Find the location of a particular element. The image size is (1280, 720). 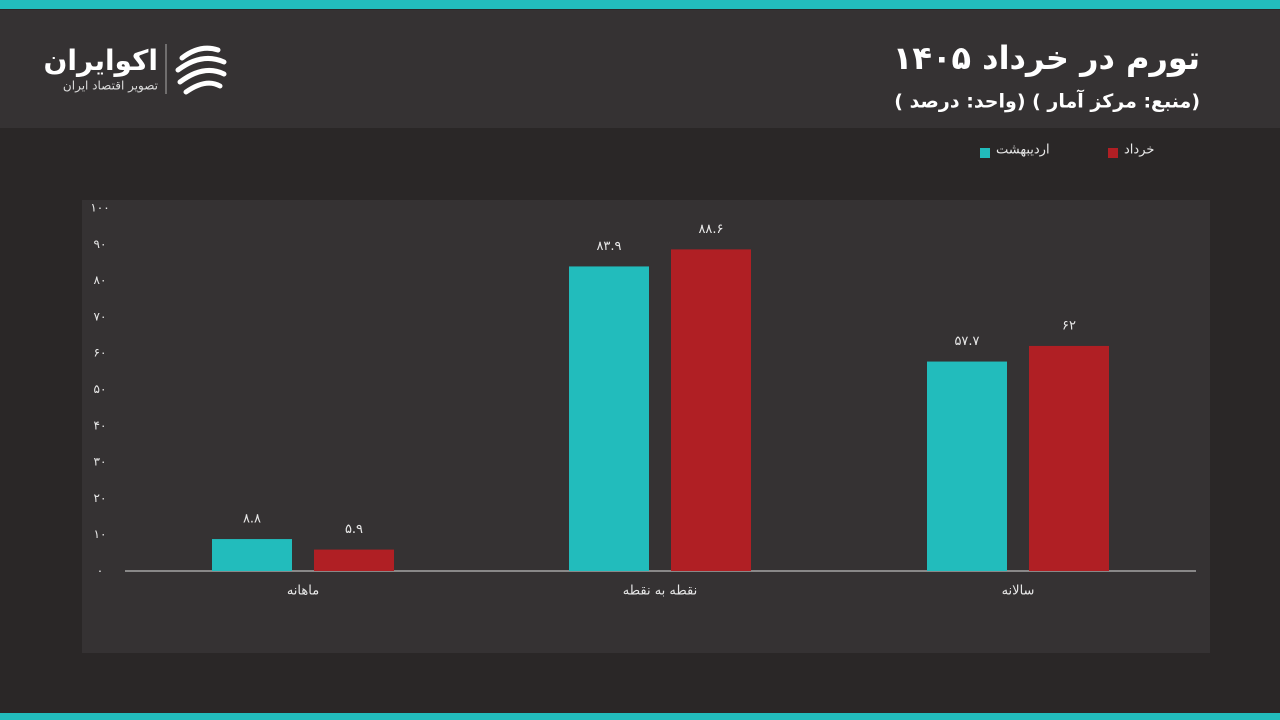

chart-title: تورم در خرداد ۱۴۰۵ is located at coordinates (1046, 58).